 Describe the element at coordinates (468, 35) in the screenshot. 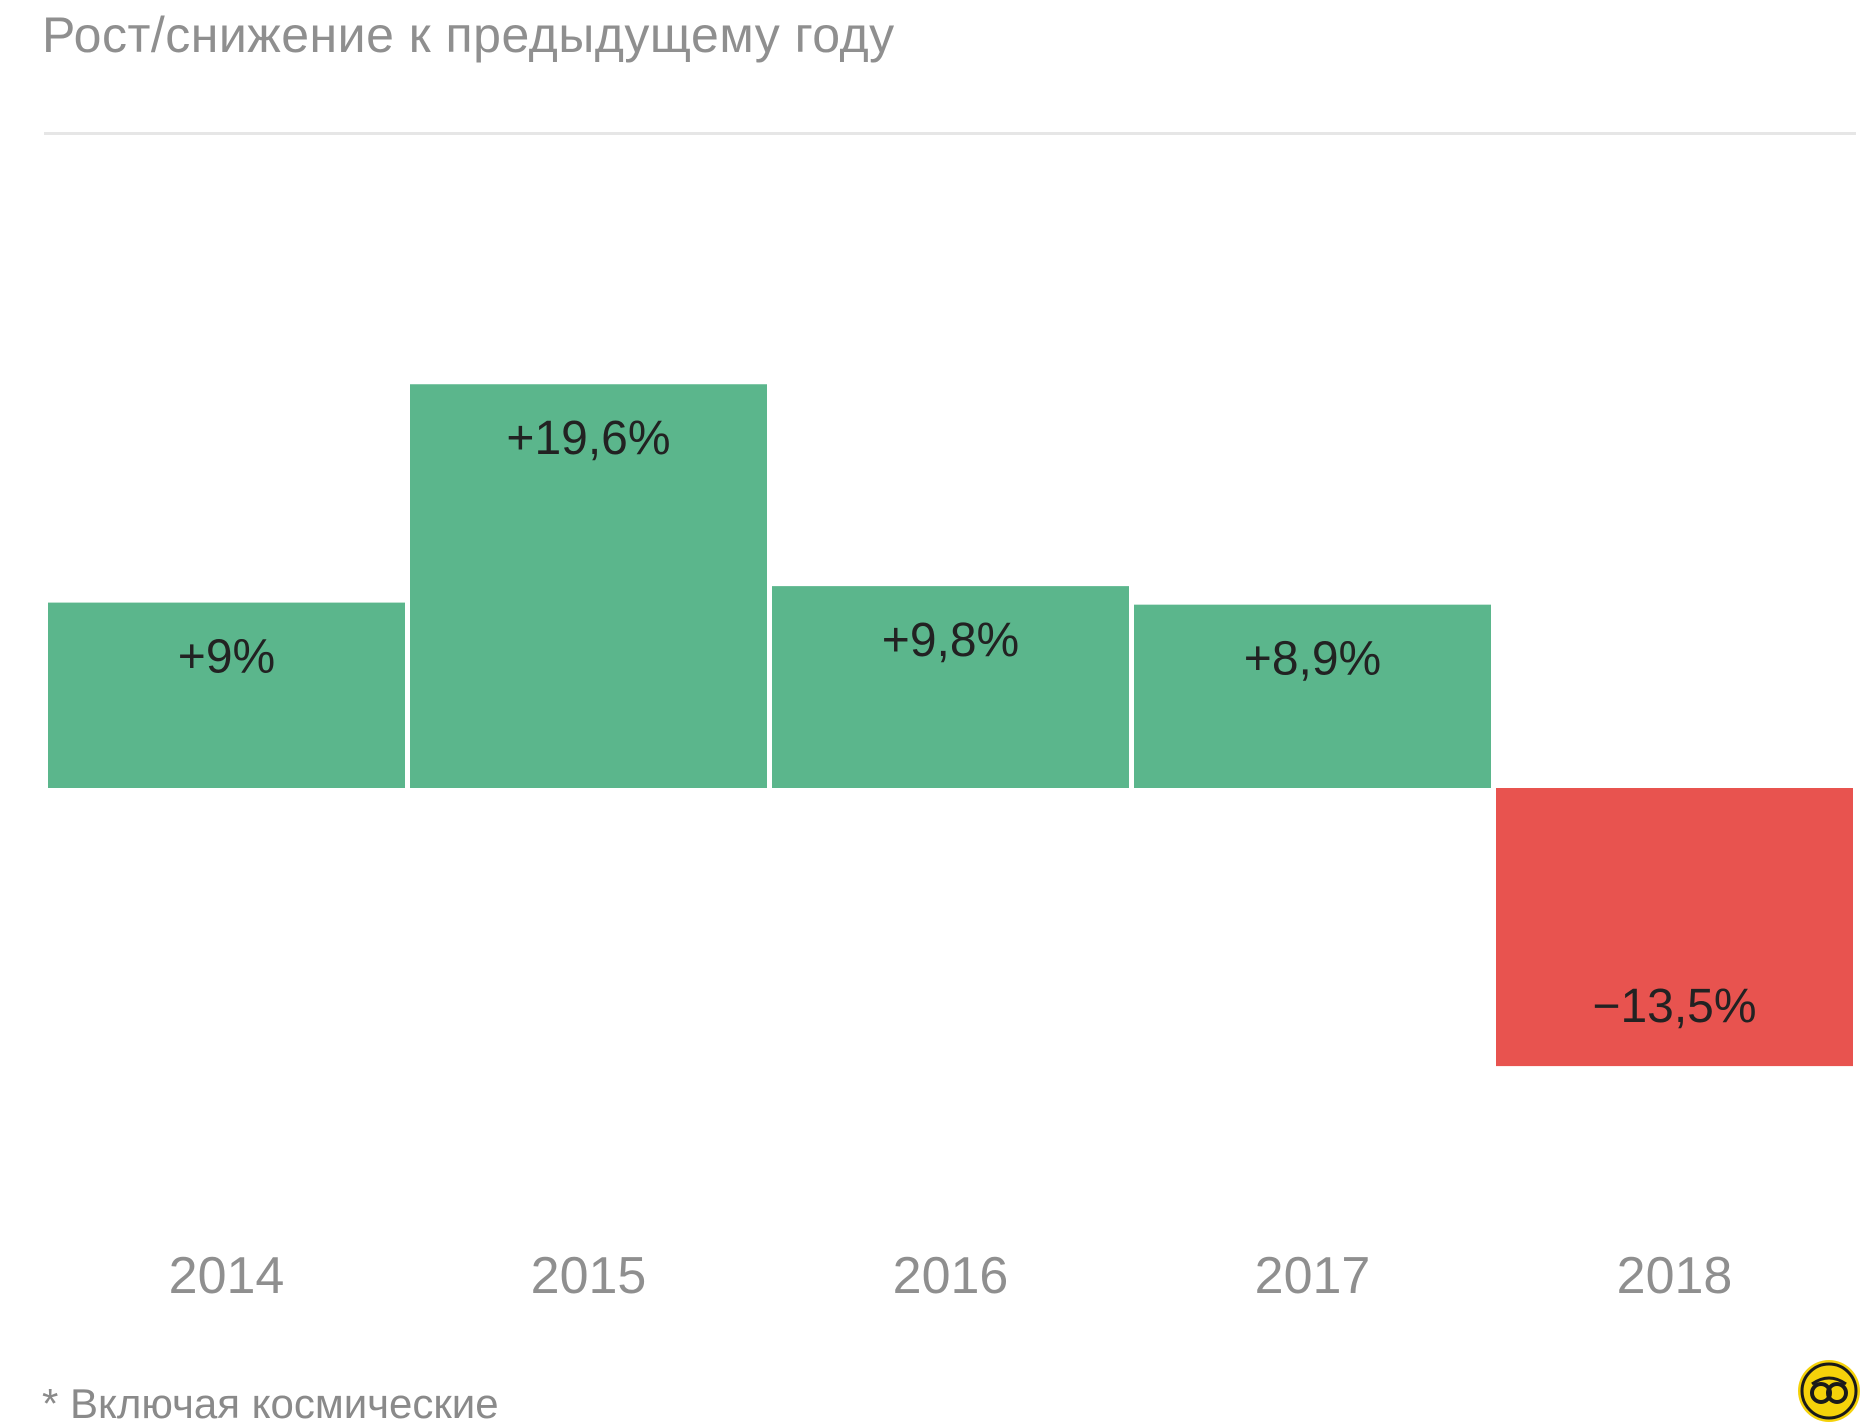

I see `chart-title: Рост/снижение к предыдущему году` at that location.